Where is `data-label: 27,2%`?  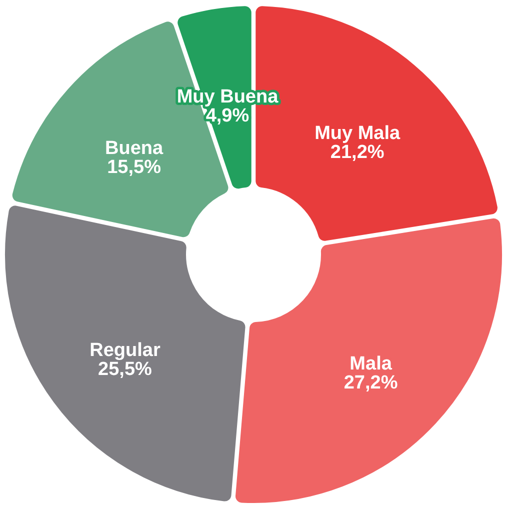
data-label: 27,2% is located at coordinates (371, 383).